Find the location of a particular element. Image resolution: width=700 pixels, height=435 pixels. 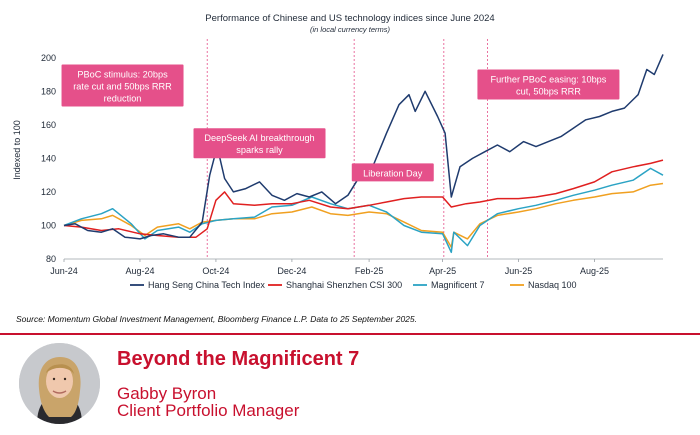

annotation-text: Liberation Day is located at coordinates (393, 173).